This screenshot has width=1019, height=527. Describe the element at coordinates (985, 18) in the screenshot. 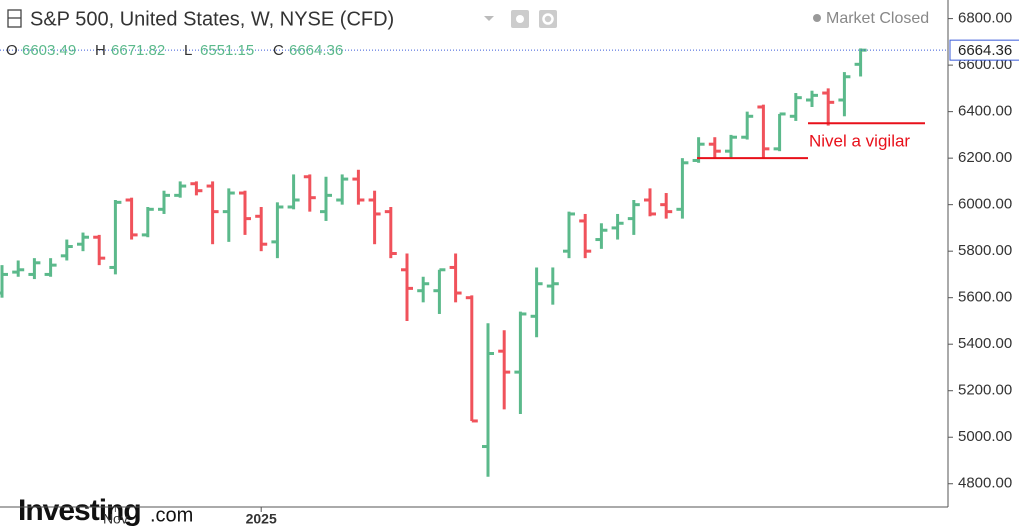

I see `y-tick-label: 6800.00` at that location.